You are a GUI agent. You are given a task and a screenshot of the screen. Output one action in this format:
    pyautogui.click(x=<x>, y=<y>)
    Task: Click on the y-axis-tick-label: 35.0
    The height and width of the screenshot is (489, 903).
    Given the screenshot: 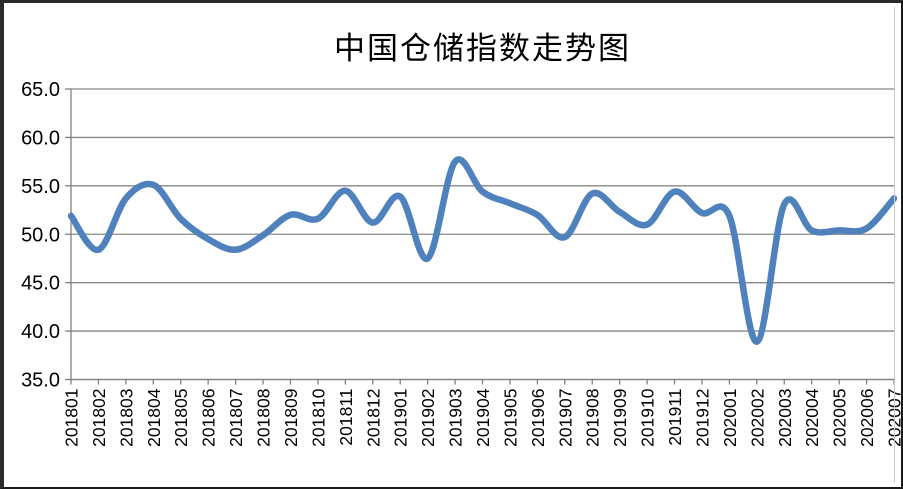 What is the action you would take?
    pyautogui.click(x=40, y=381)
    